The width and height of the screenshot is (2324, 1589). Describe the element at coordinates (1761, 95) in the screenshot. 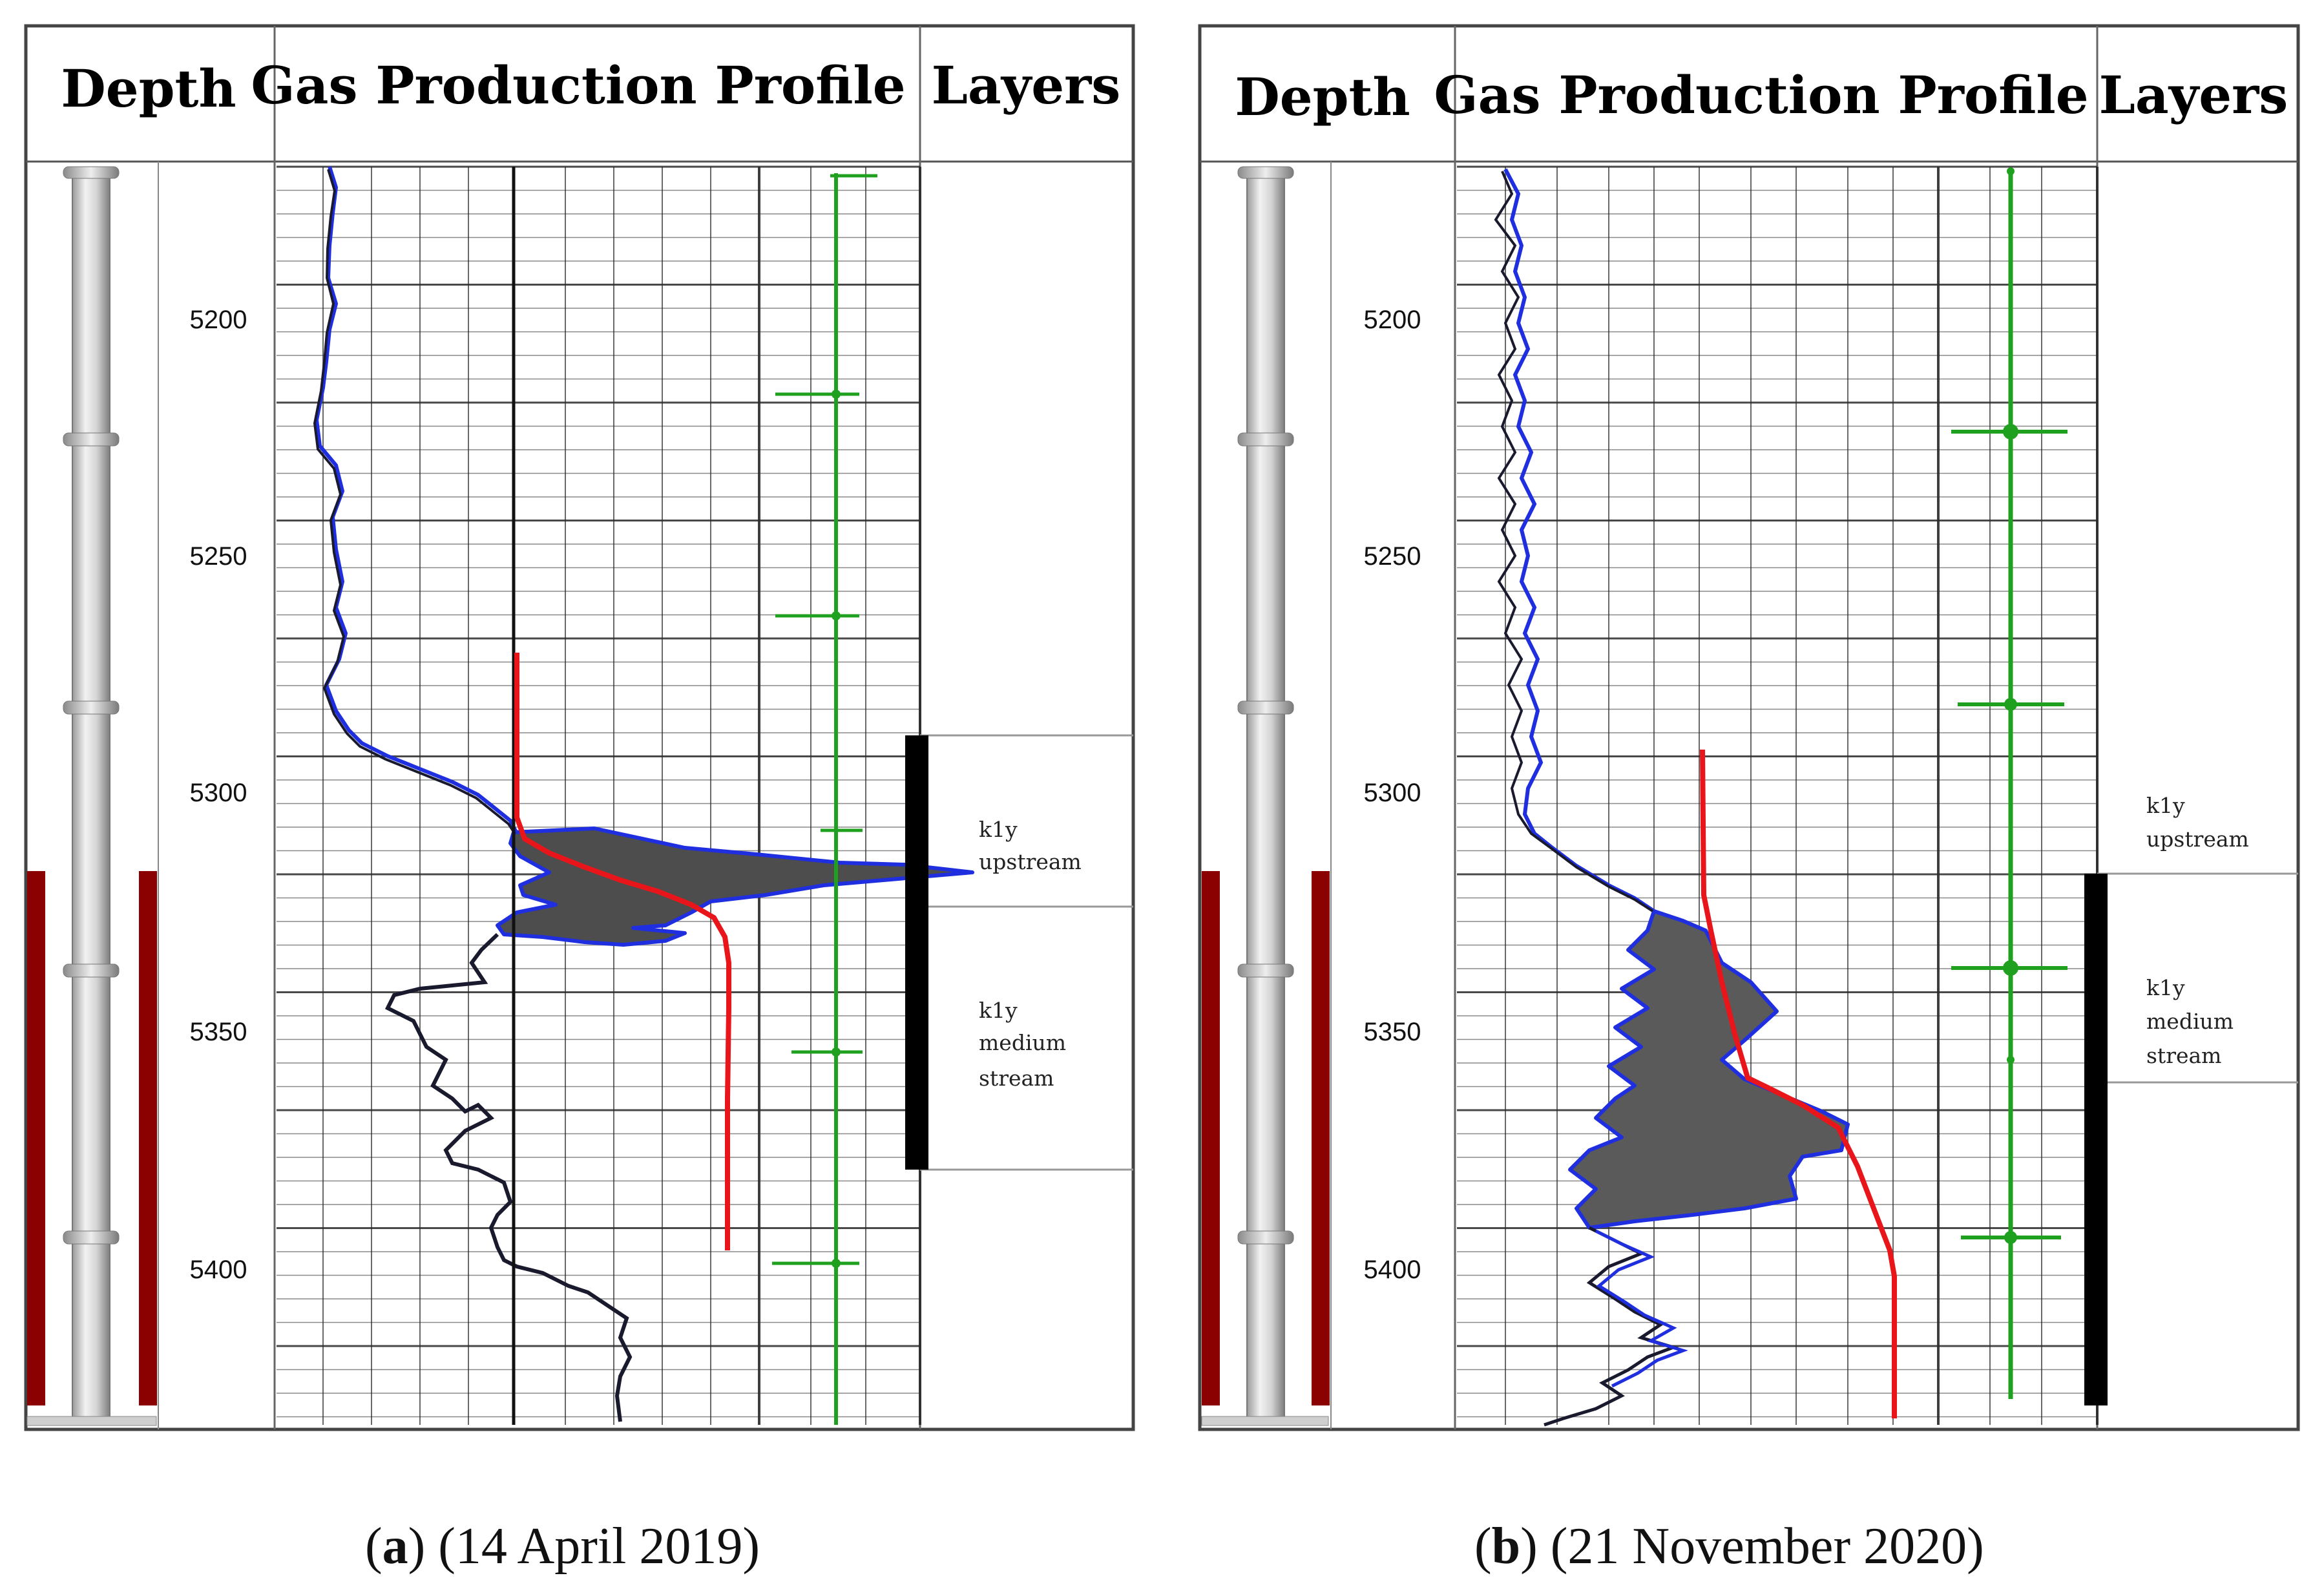

I see `panel-b-profile-header: Gas Production Profile` at that location.